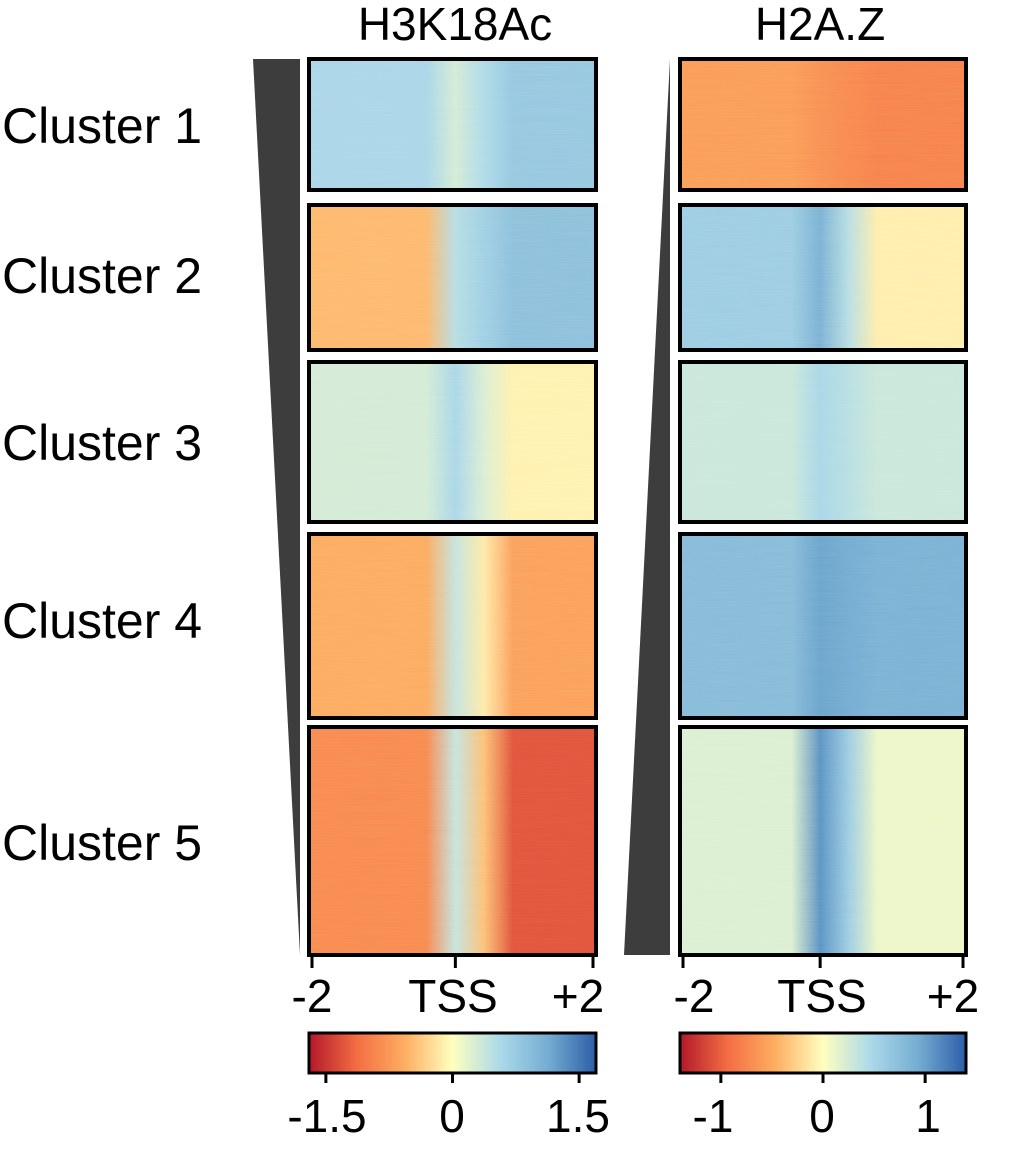  Describe the element at coordinates (823, 1053) in the screenshot. I see `colorbar-h2az` at that location.